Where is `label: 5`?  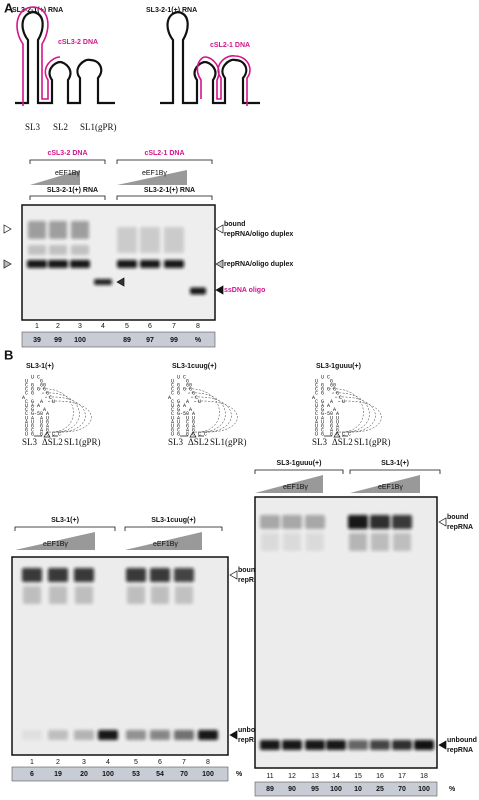
label: 5 is located at coordinates (127, 326).